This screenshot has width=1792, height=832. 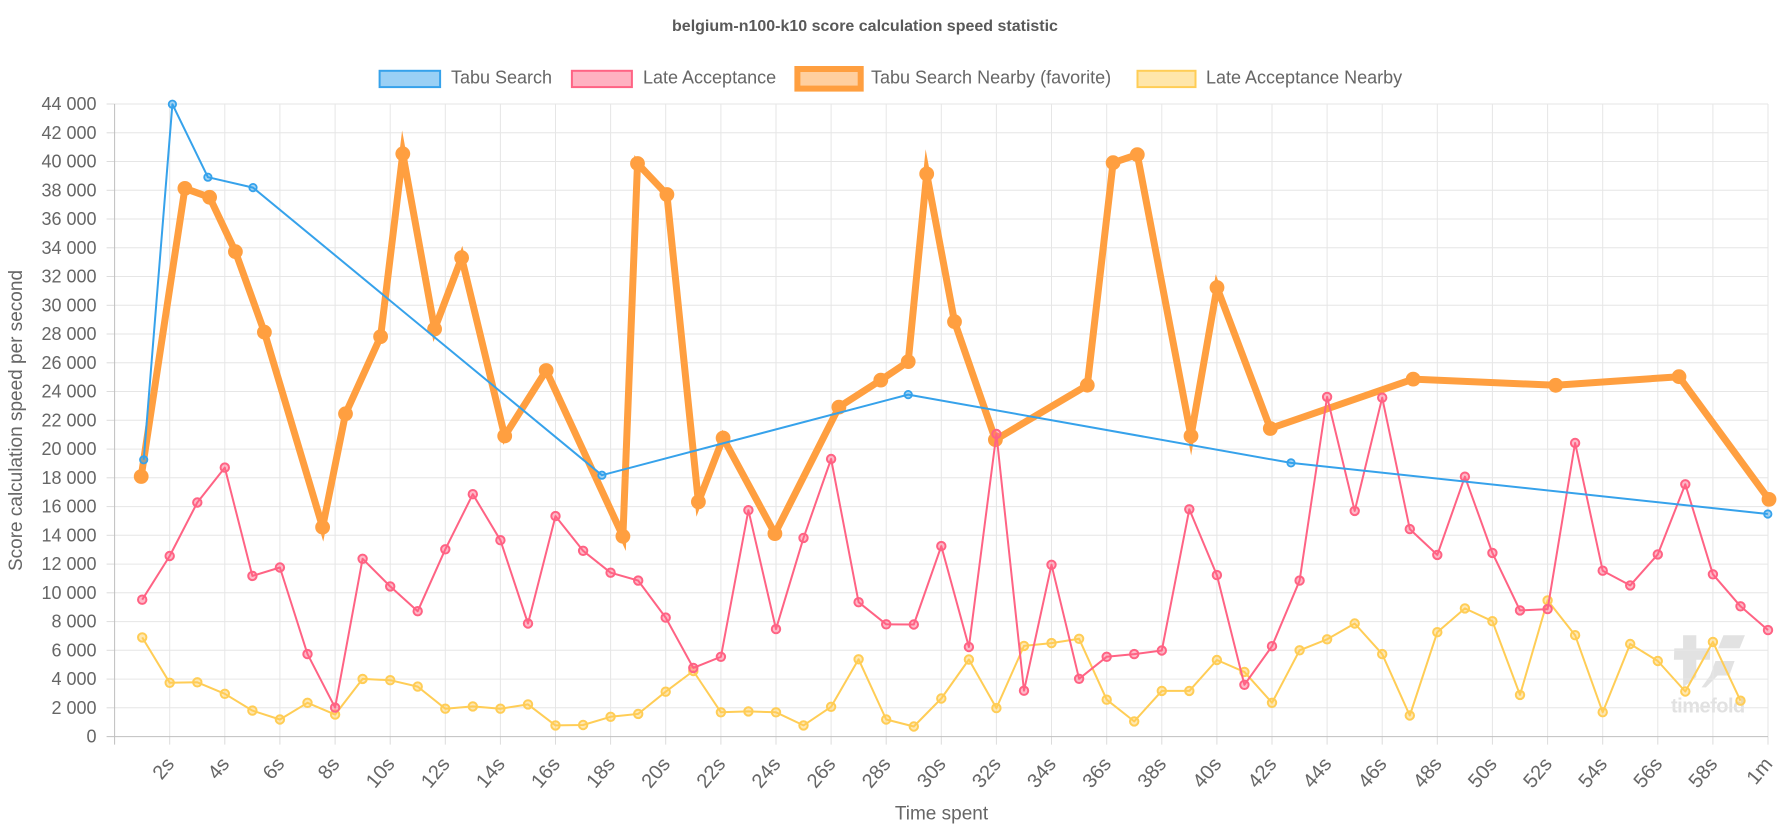 I want to click on svg-text: 8 000, so click(x=73, y=622).